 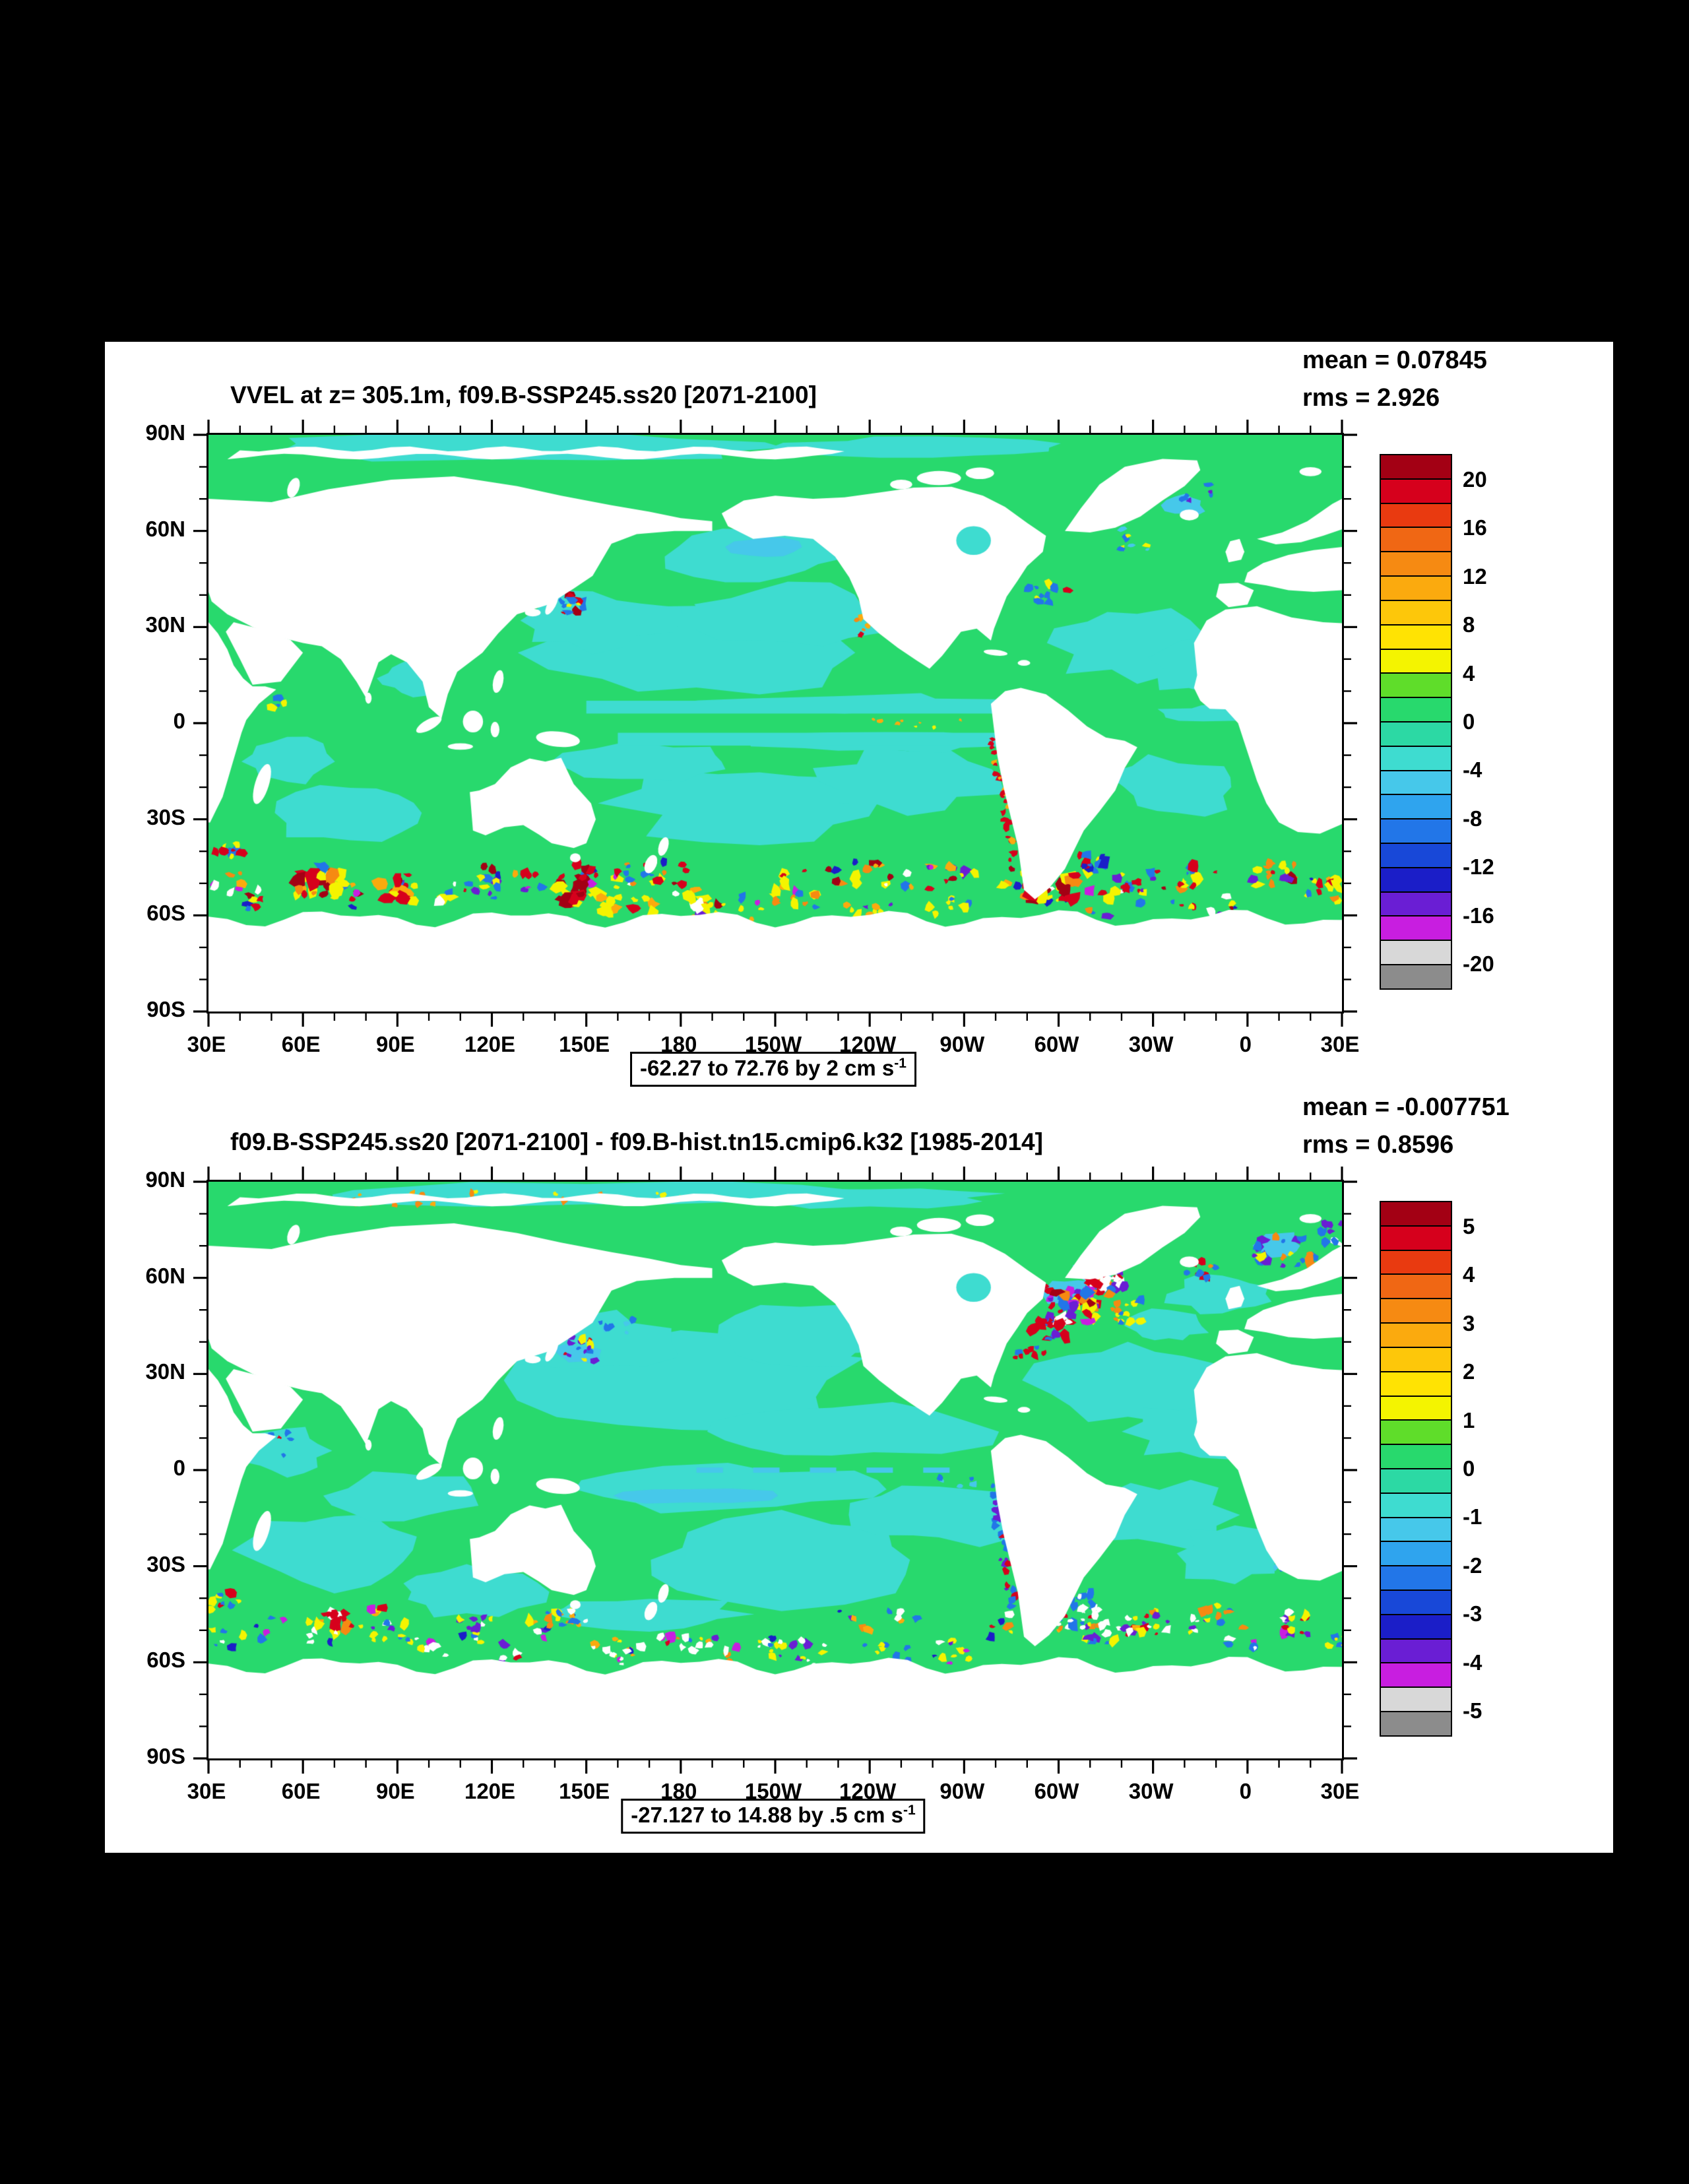 What do you see at coordinates (165, 1371) in the screenshot?
I see `lat-tick-label: 30N` at bounding box center [165, 1371].